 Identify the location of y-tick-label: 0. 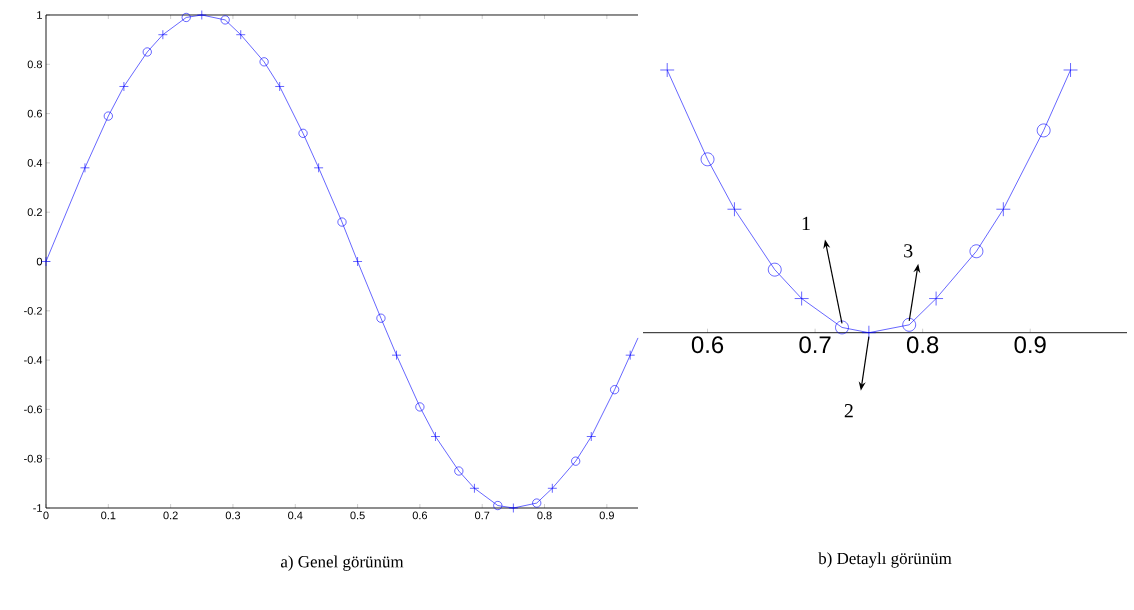
(39, 261).